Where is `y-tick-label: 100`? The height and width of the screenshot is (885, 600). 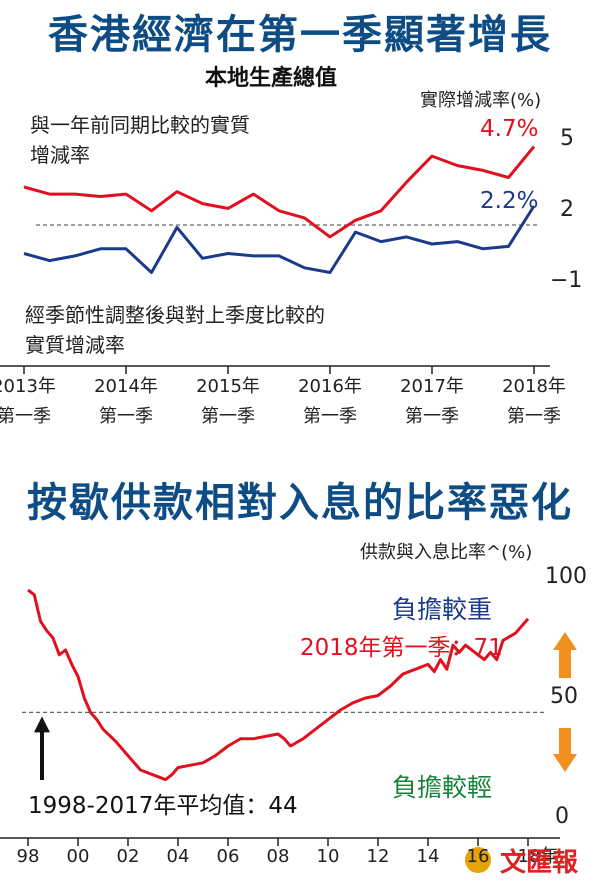 y-tick-label: 100 is located at coordinates (566, 576).